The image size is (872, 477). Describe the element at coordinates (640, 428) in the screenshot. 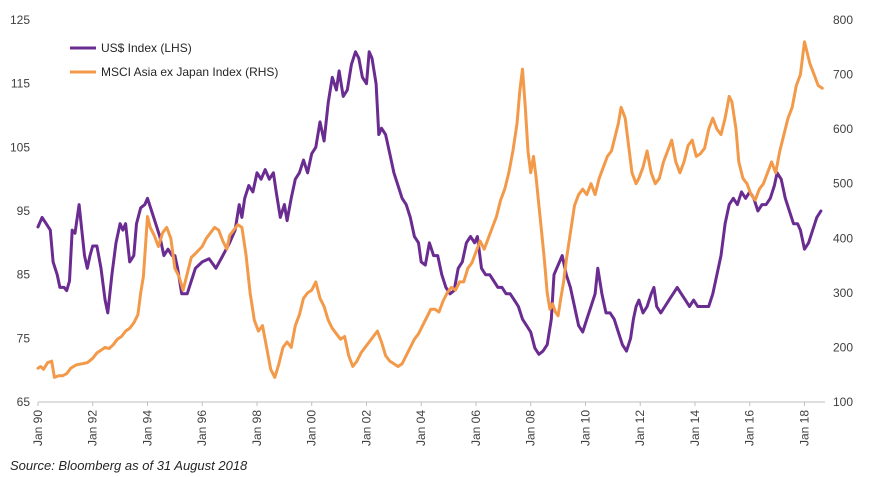

I see `x-tick-label: Jan 12` at that location.